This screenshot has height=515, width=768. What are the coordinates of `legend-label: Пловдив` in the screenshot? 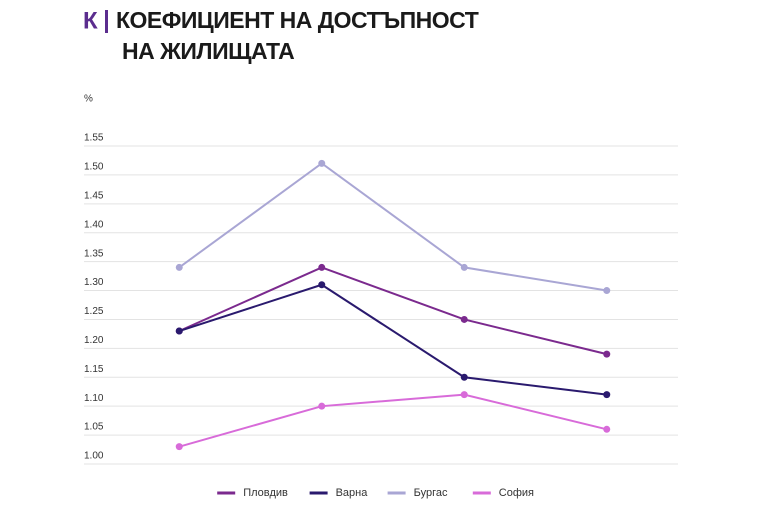 It's located at (265, 493).